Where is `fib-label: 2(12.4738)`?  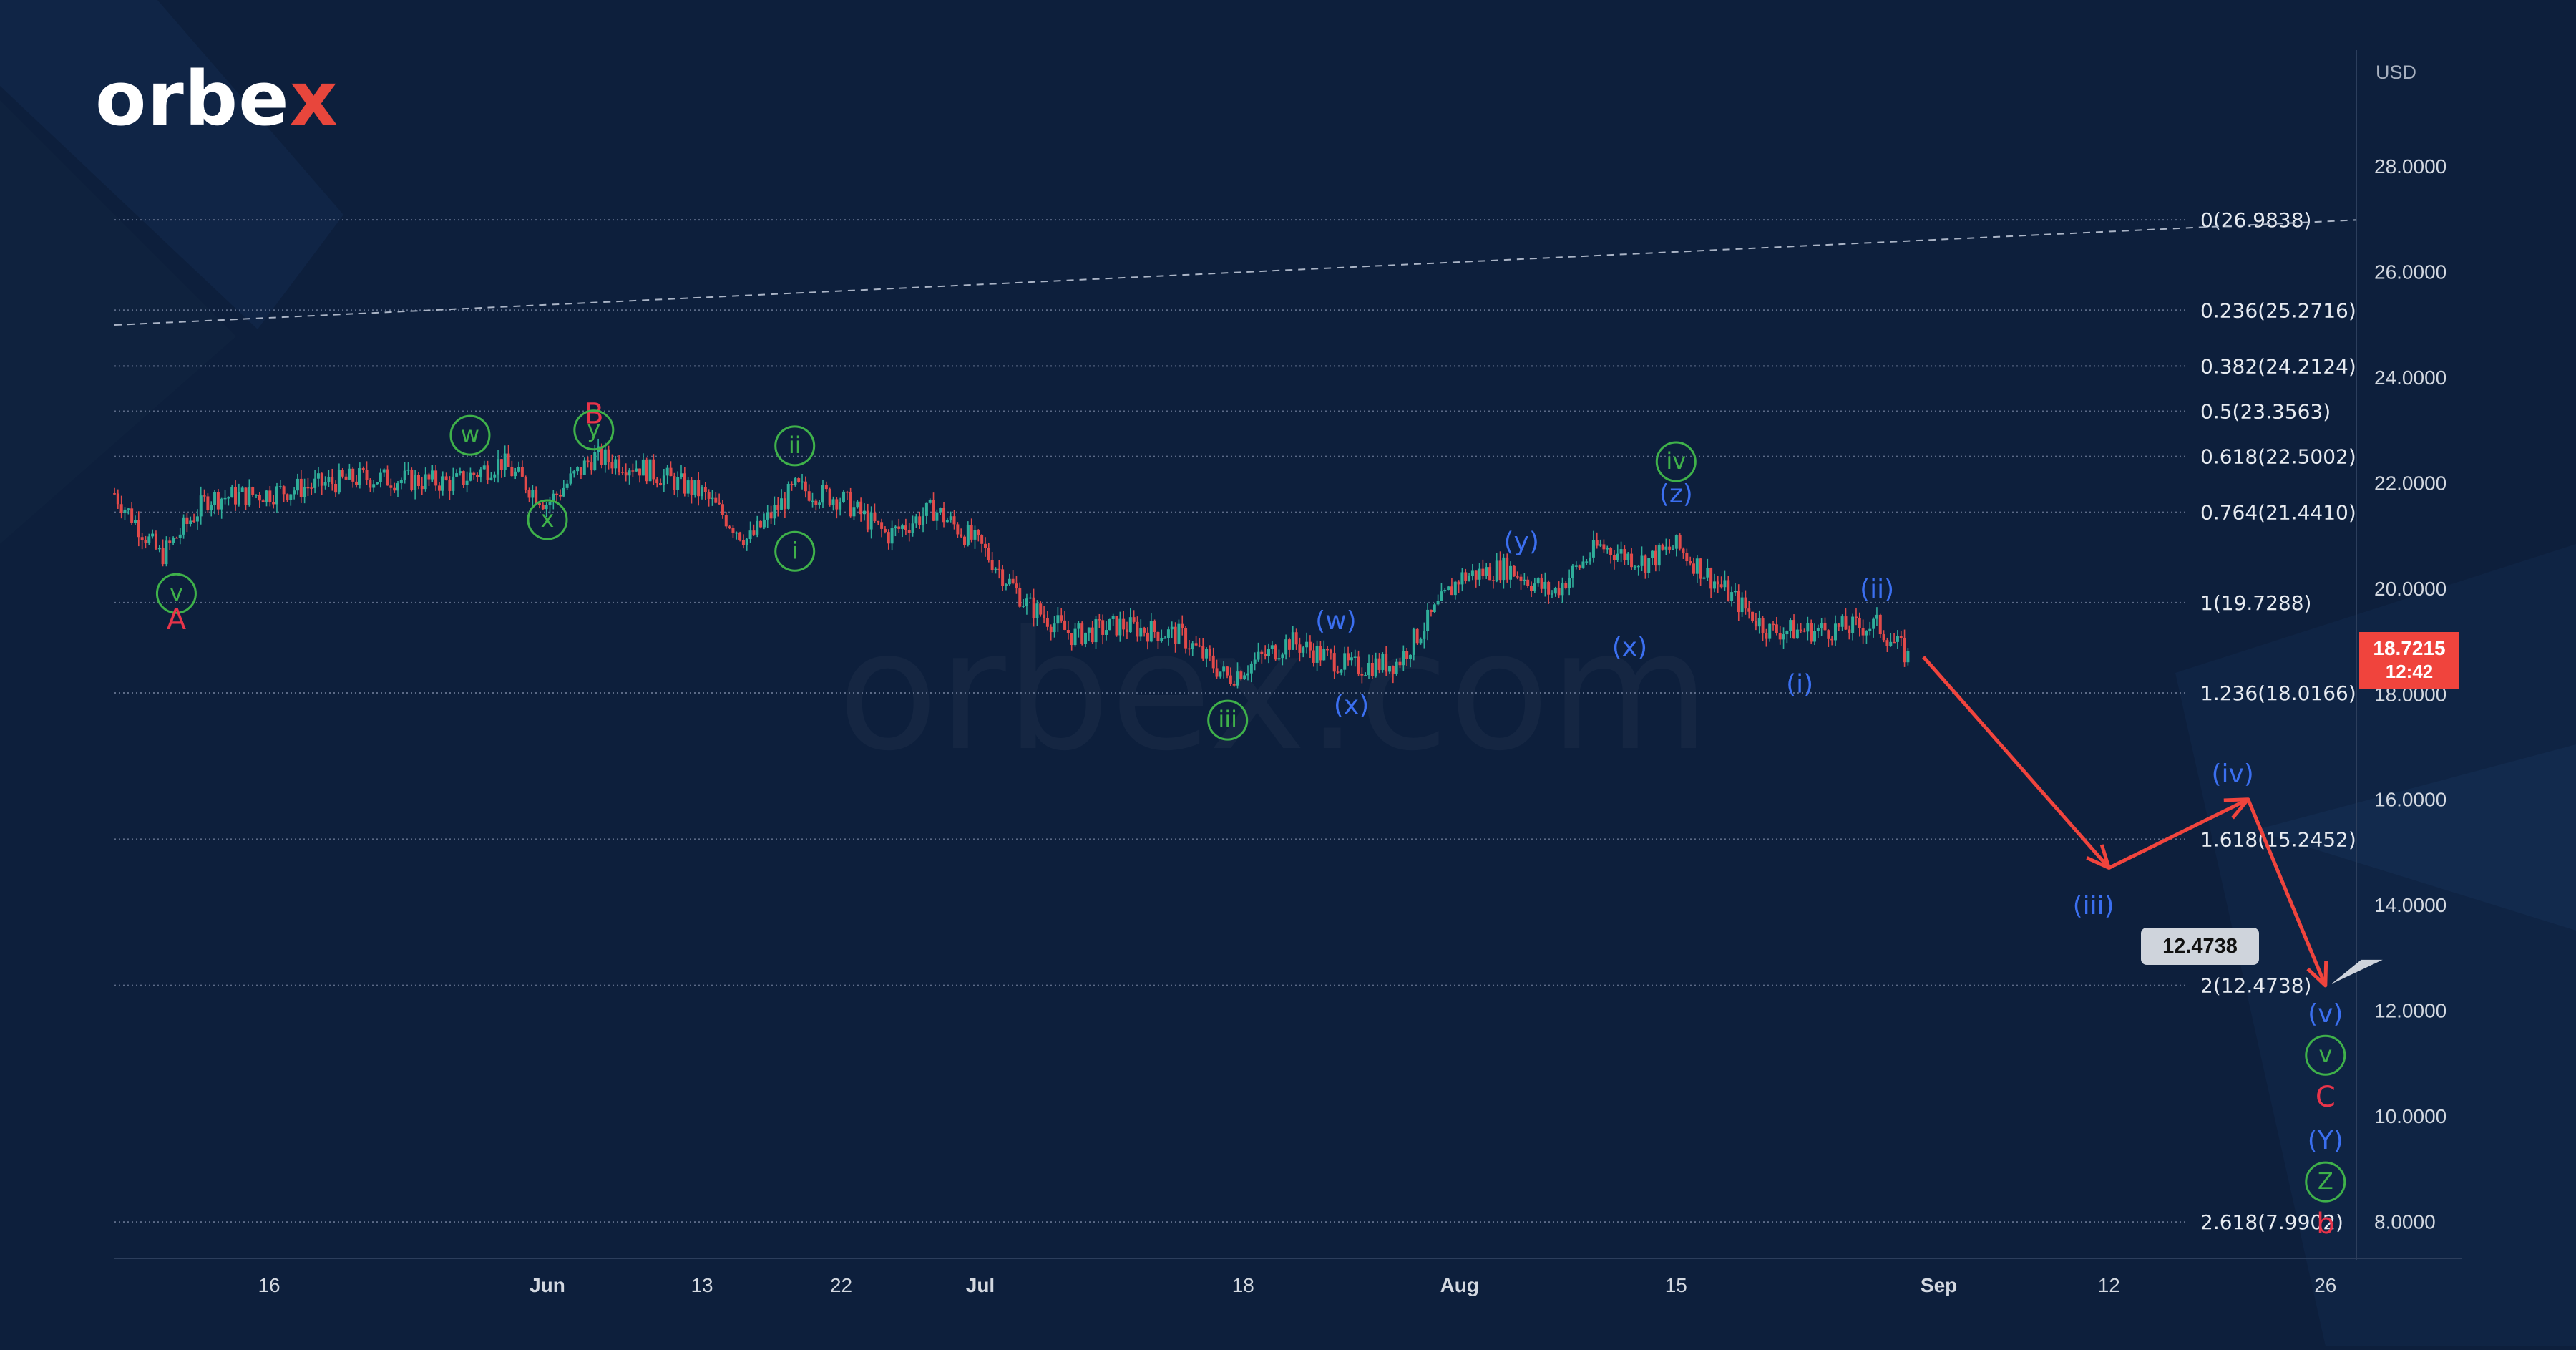
fib-label: 2(12.4738) is located at coordinates (2255, 986).